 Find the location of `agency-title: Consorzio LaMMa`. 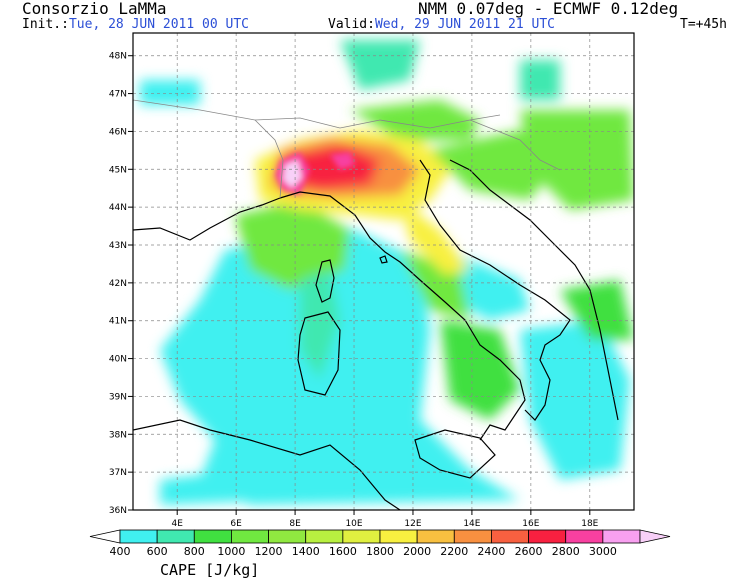

agency-title: Consorzio LaMMa is located at coordinates (94, 9).